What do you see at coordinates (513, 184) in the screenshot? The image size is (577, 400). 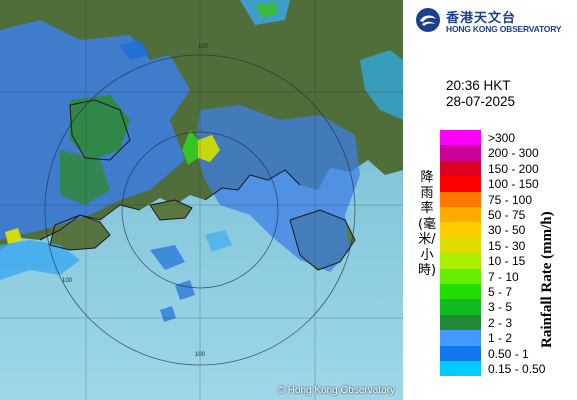 I see `legend-label: 100 - 150` at bounding box center [513, 184].